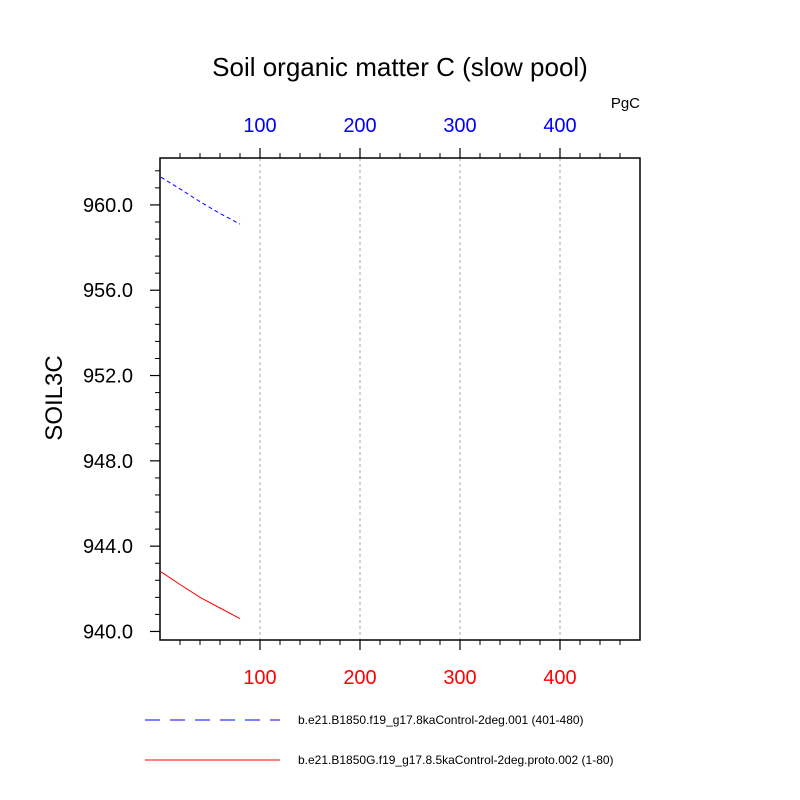 This screenshot has height=800, width=800. Describe the element at coordinates (559, 126) in the screenshot. I see `x-tick-label-top: 400` at that location.